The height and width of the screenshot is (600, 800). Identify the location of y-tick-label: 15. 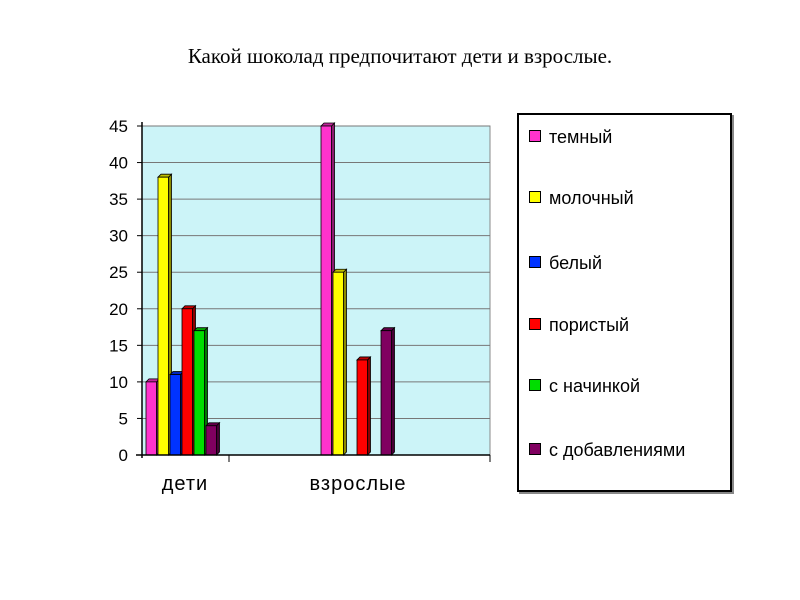
(118, 345).